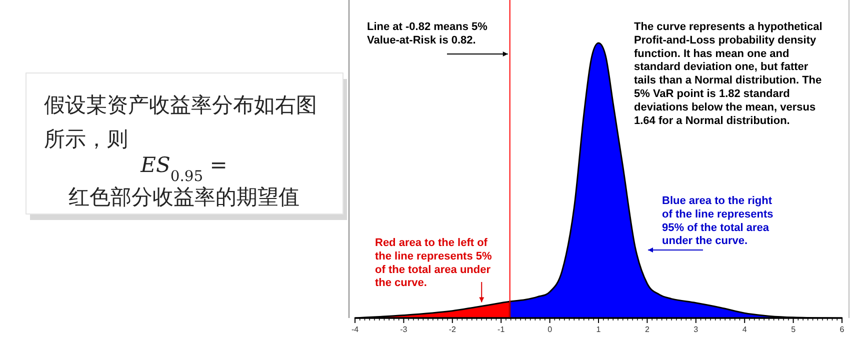 This screenshot has width=861, height=338. What do you see at coordinates (718, 221) in the screenshot?
I see `annotation: Blue area to the right of the line represents 95% of the total area under the curve.` at bounding box center [718, 221].